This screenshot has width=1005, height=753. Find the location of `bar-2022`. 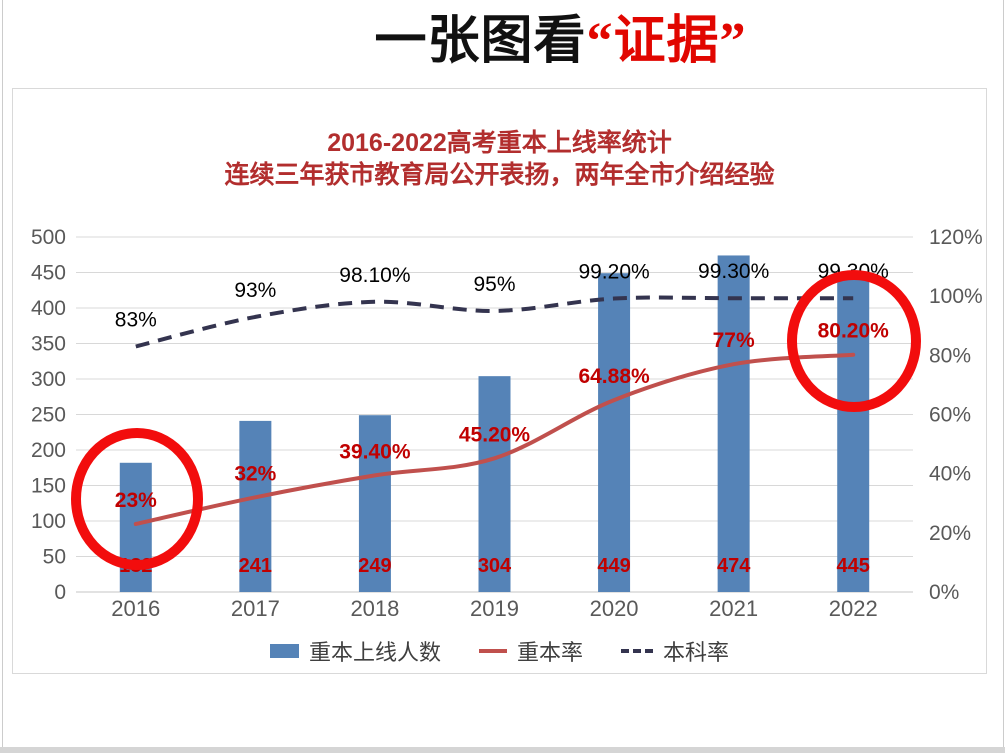

bar-2022 is located at coordinates (853, 434).